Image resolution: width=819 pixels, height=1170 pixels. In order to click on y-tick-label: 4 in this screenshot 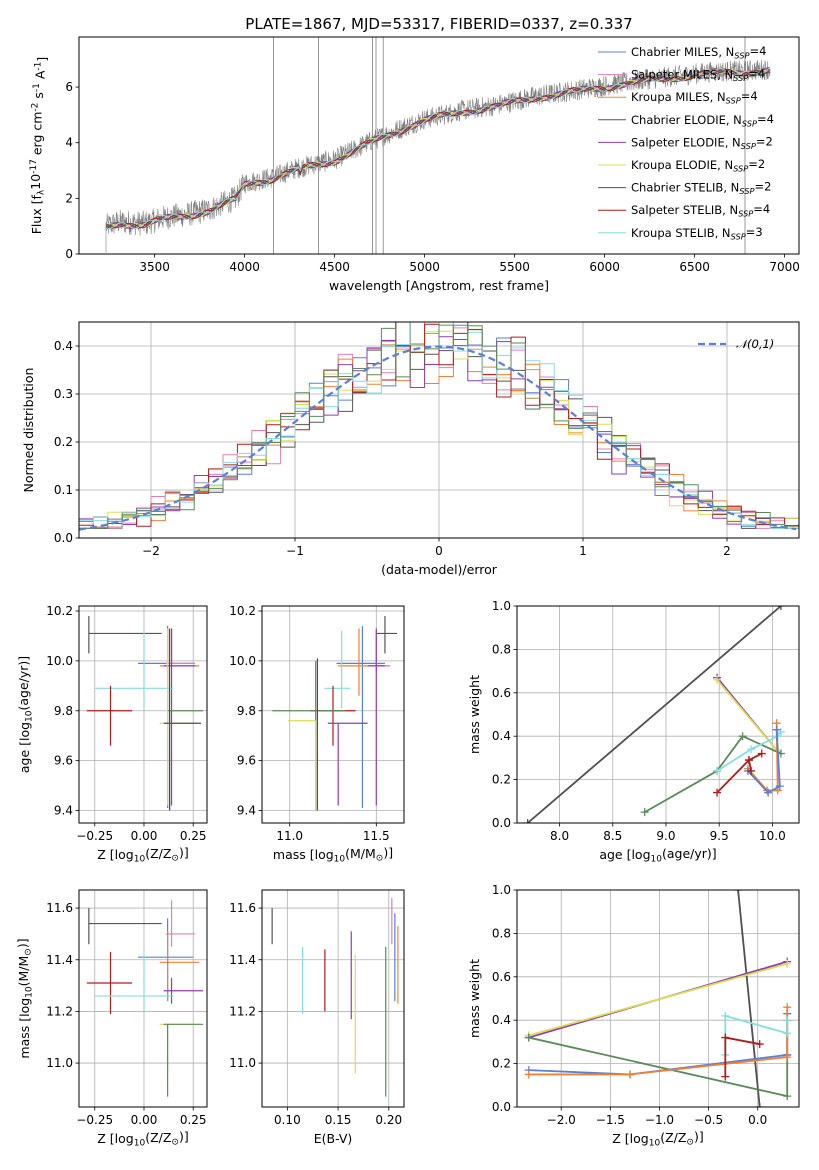, I will do `click(69, 143)`.